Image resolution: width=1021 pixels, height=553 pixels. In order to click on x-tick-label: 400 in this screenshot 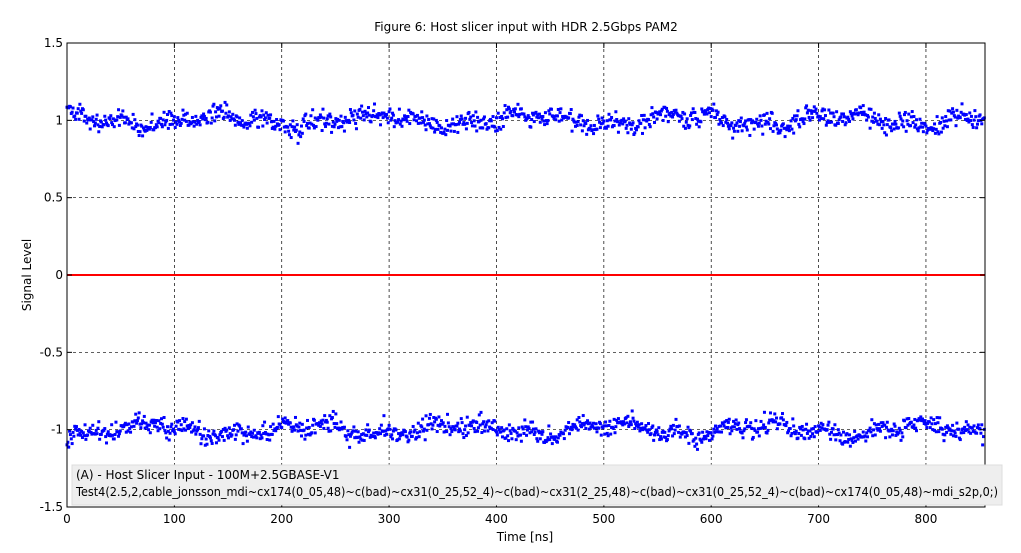, I will do `click(496, 519)`.